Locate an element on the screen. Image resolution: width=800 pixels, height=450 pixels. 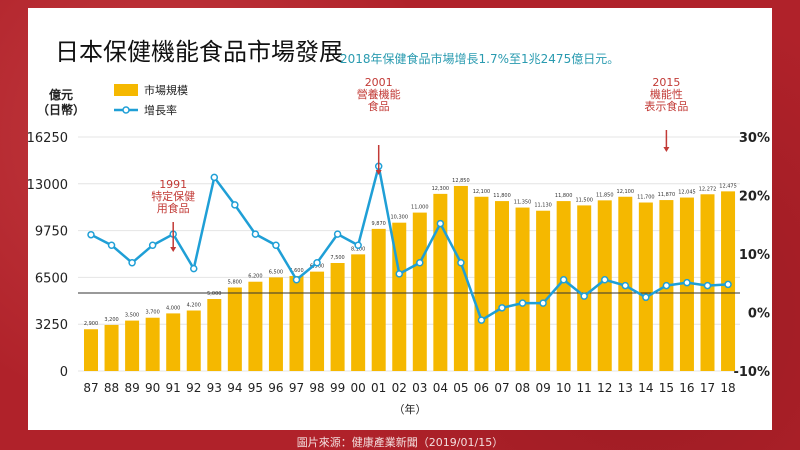
y-tick-label-left: 9750 is located at coordinates (51, 232).